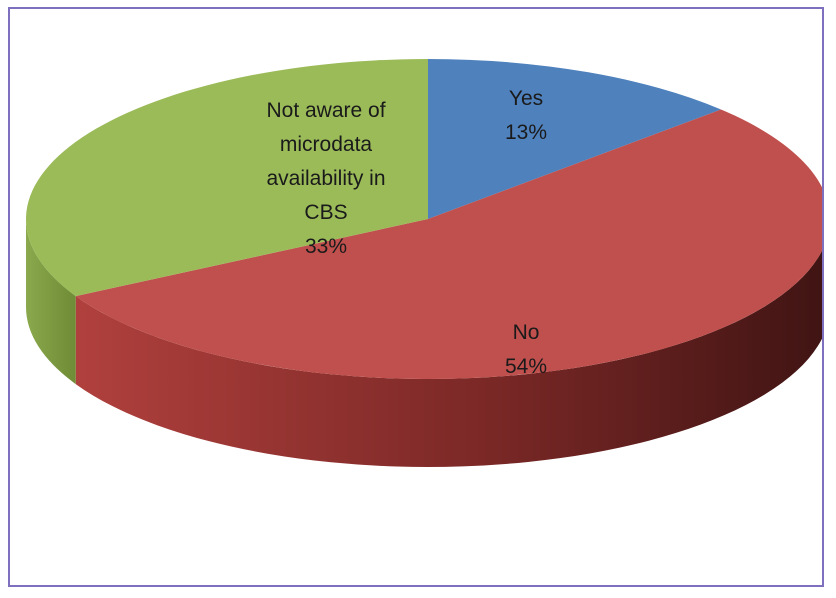 This screenshot has height=598, width=836. Describe the element at coordinates (51, 302) in the screenshot. I see `slice-not-side` at that location.